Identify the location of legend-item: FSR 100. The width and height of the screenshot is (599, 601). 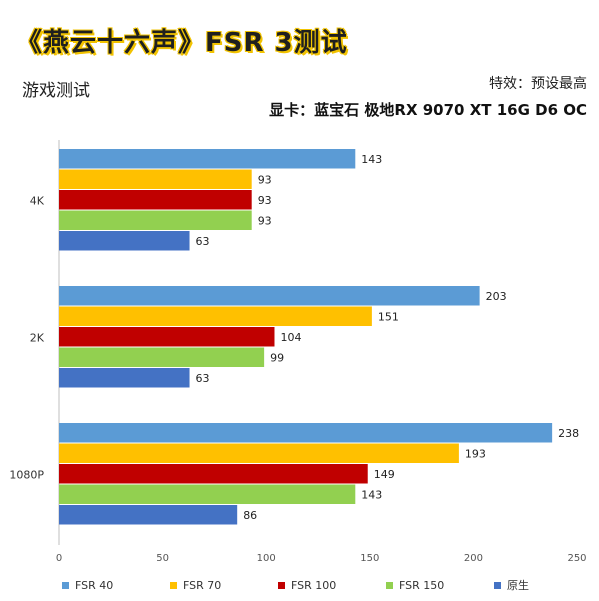
(332, 585).